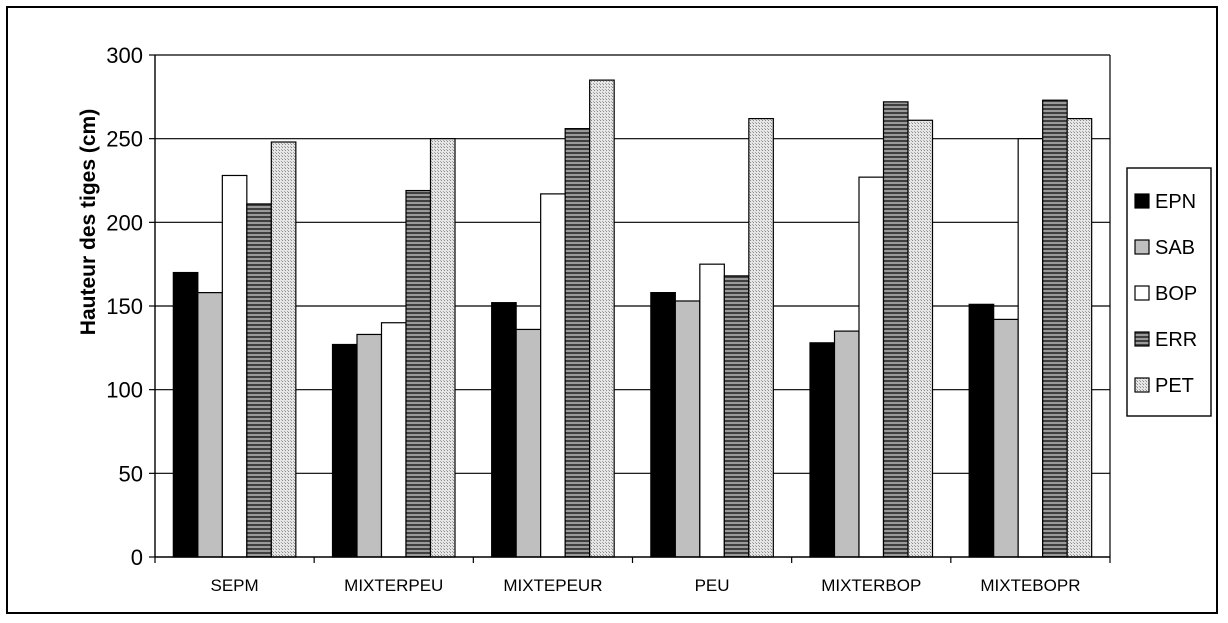 The height and width of the screenshot is (623, 1228). Describe the element at coordinates (1175, 248) in the screenshot. I see `legend-label: SAB` at that location.